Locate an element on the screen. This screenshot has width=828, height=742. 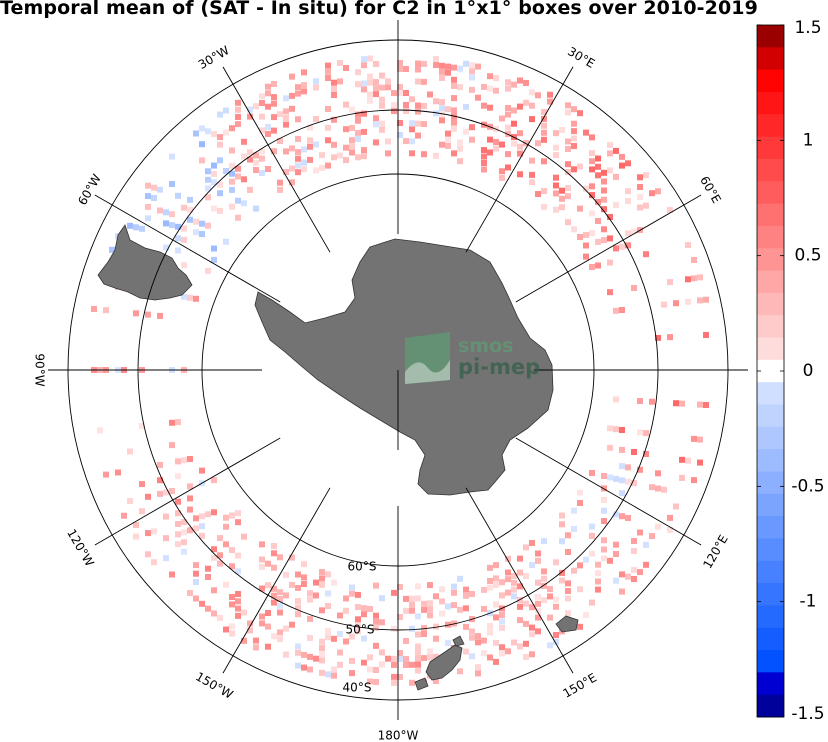
meridian-line is located at coordinates (187, 248).